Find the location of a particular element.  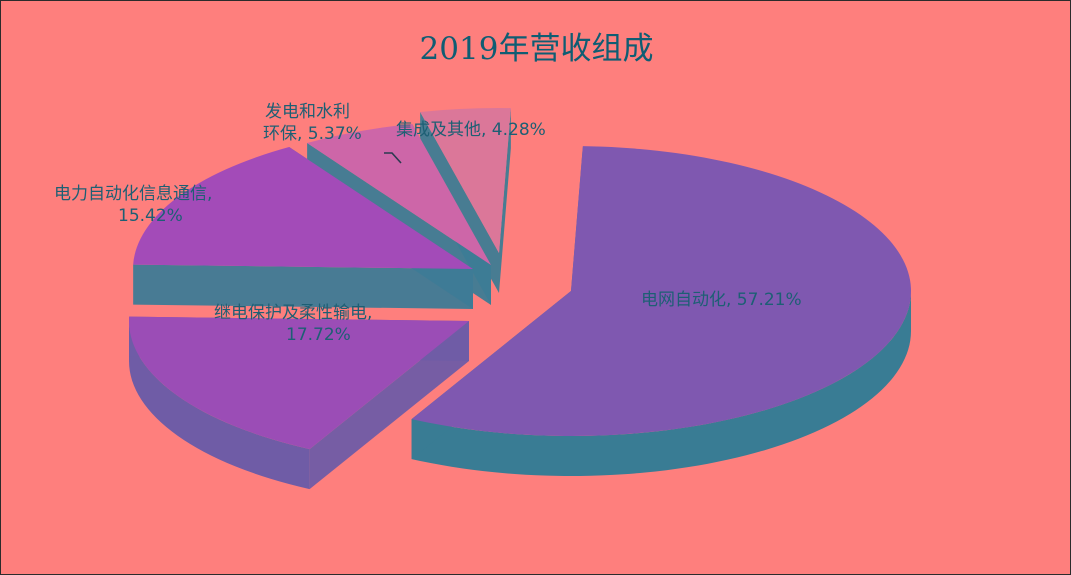

pie-slice-relay-protection is located at coordinates (299, 403).